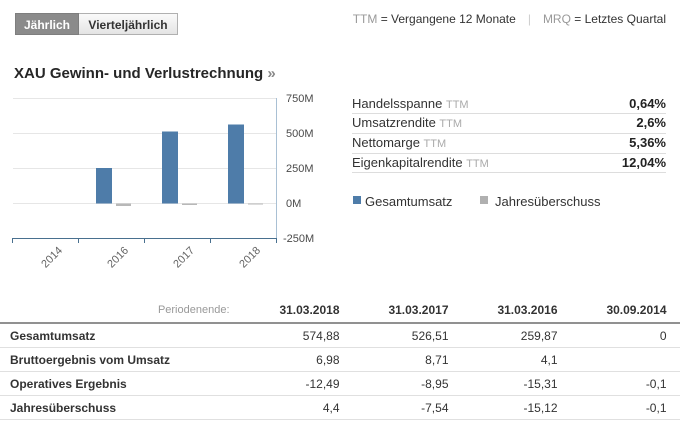 The image size is (680, 440). What do you see at coordinates (300, 134) in the screenshot?
I see `svg-text: 500M` at bounding box center [300, 134].